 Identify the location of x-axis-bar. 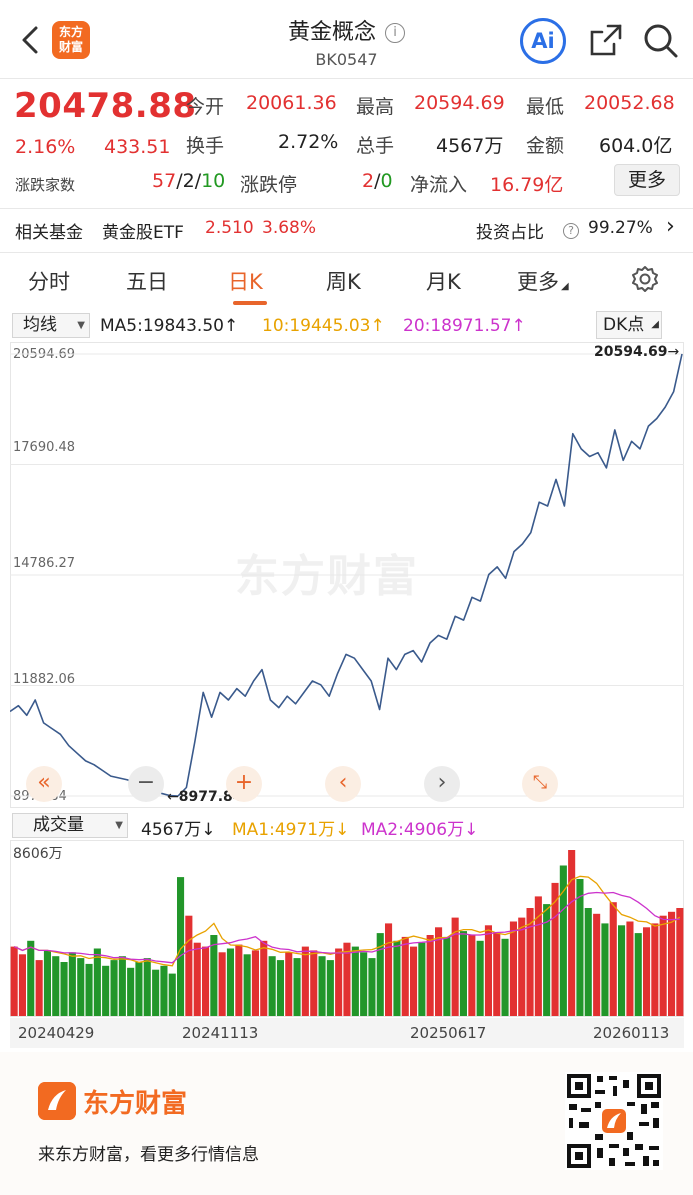
(347, 1033).